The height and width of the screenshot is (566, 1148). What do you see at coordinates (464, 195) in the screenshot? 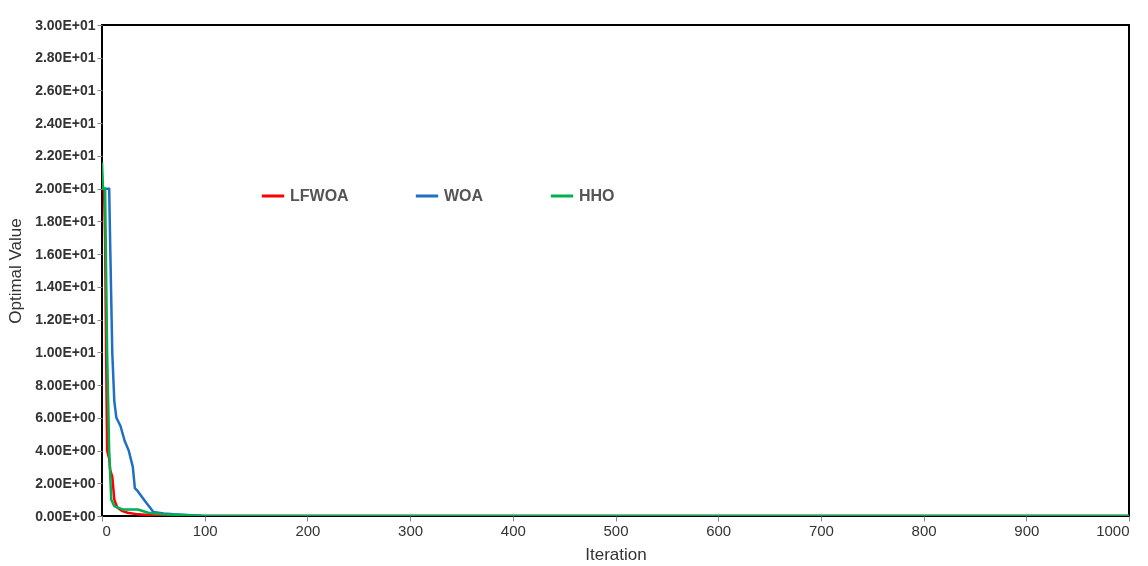
I see `legend-label: WOA` at bounding box center [464, 195].